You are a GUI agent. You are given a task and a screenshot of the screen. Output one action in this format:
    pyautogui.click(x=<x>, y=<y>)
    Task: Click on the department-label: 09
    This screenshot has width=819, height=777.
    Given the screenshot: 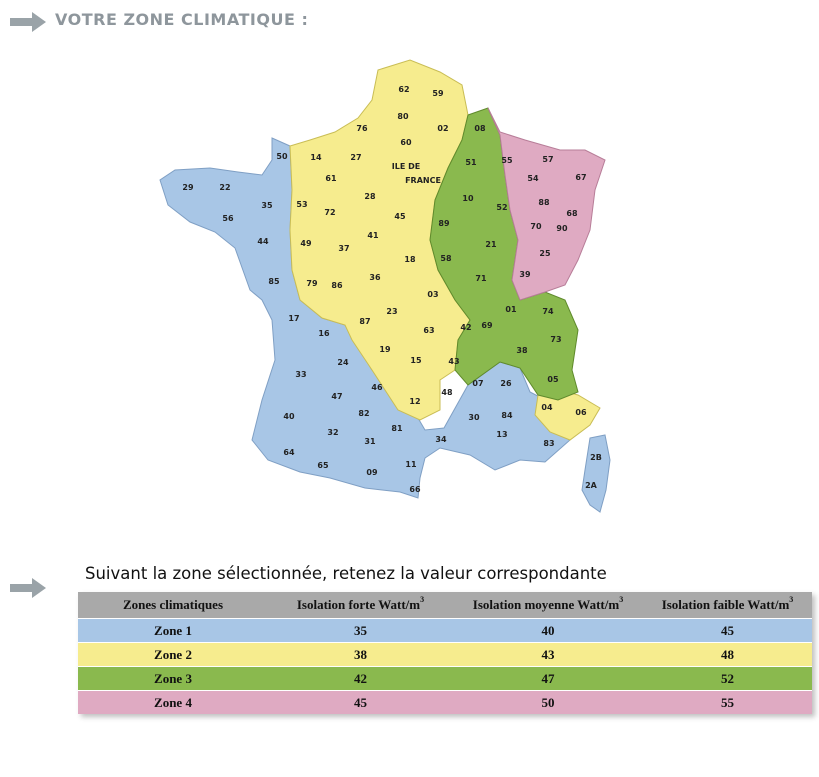 What is the action you would take?
    pyautogui.click(x=372, y=472)
    